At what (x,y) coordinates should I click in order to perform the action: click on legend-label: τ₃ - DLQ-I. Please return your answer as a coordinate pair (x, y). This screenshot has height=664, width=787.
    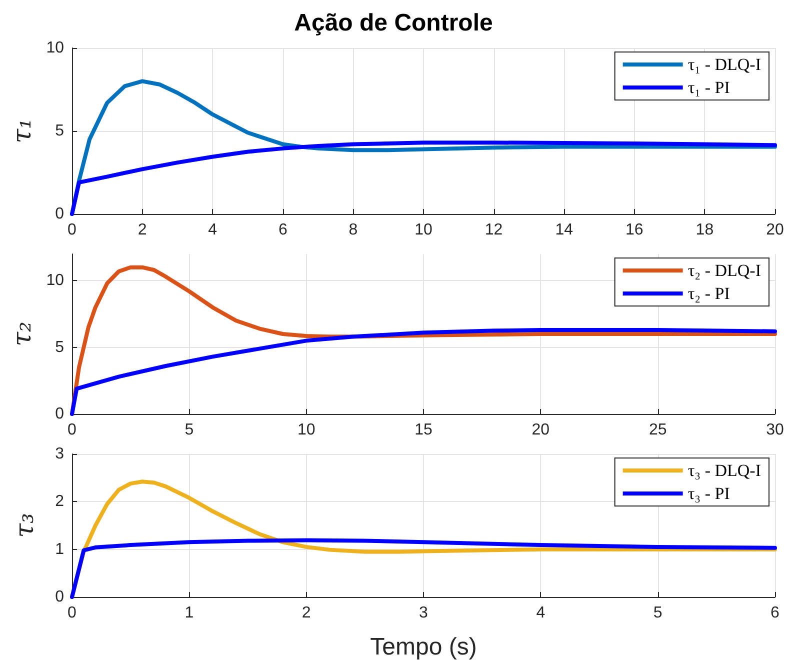
    Looking at the image, I should click on (725, 470).